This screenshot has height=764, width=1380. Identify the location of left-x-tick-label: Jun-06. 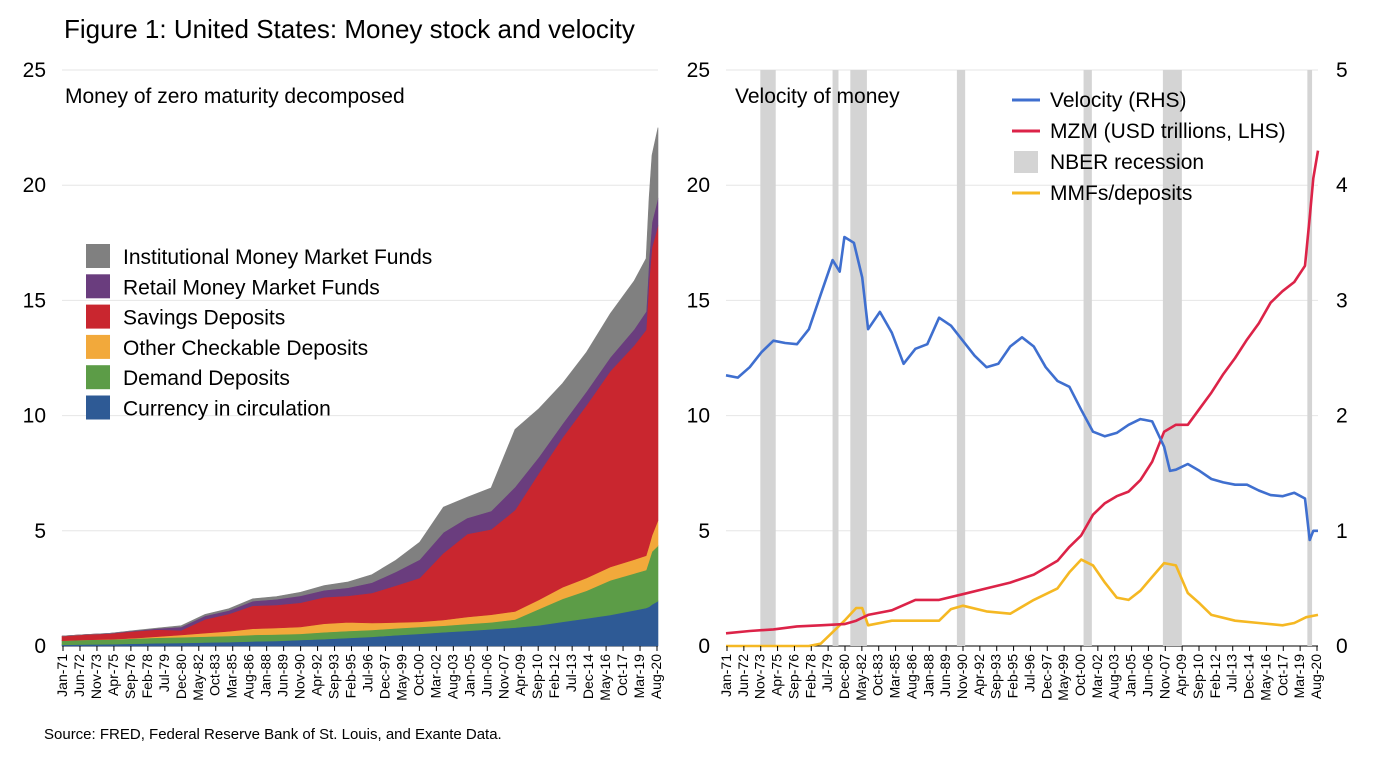
(486, 675).